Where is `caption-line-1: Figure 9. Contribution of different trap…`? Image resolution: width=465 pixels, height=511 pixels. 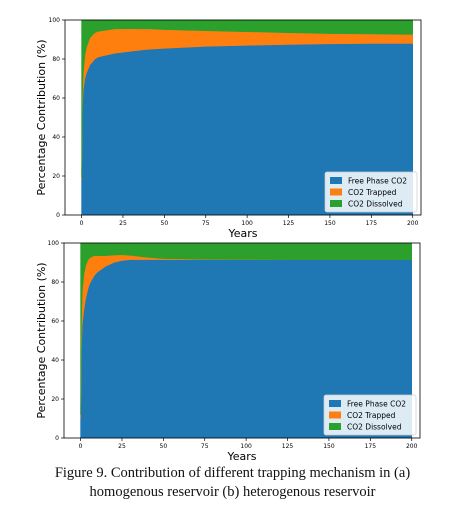 caption-line-1: Figure 9. Contribution of different trap… is located at coordinates (232, 473).